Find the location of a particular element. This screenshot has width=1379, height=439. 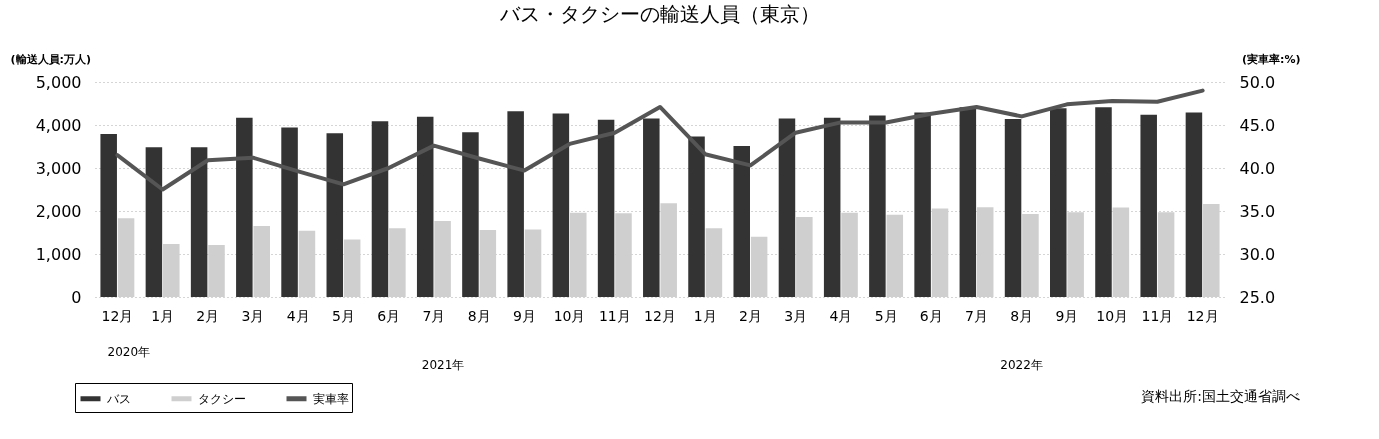

y-tick-label: 5,000 is located at coordinates (58, 82).